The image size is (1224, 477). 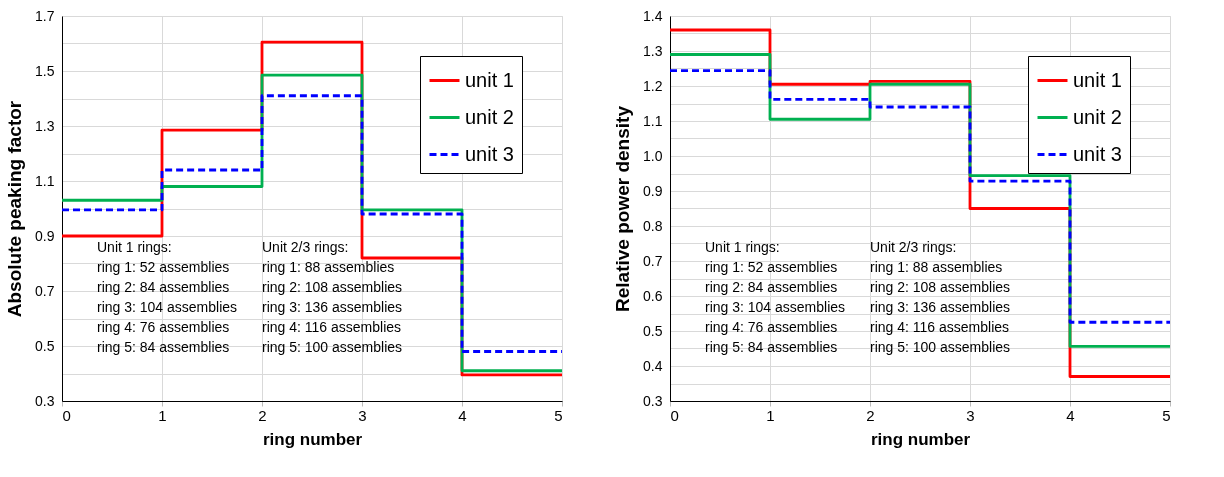 What do you see at coordinates (653, 365) in the screenshot?
I see `y-tick-label: 0.4` at bounding box center [653, 365].